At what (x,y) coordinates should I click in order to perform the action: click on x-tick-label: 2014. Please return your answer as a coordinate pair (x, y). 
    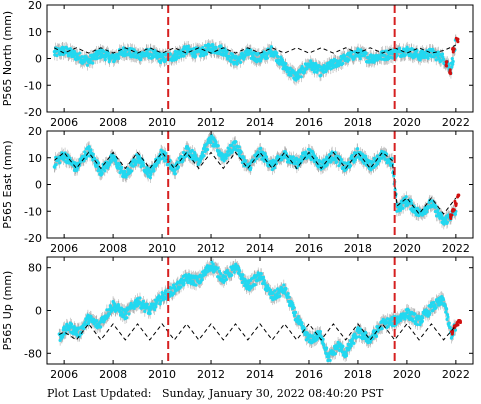
    Looking at the image, I should click on (260, 122).